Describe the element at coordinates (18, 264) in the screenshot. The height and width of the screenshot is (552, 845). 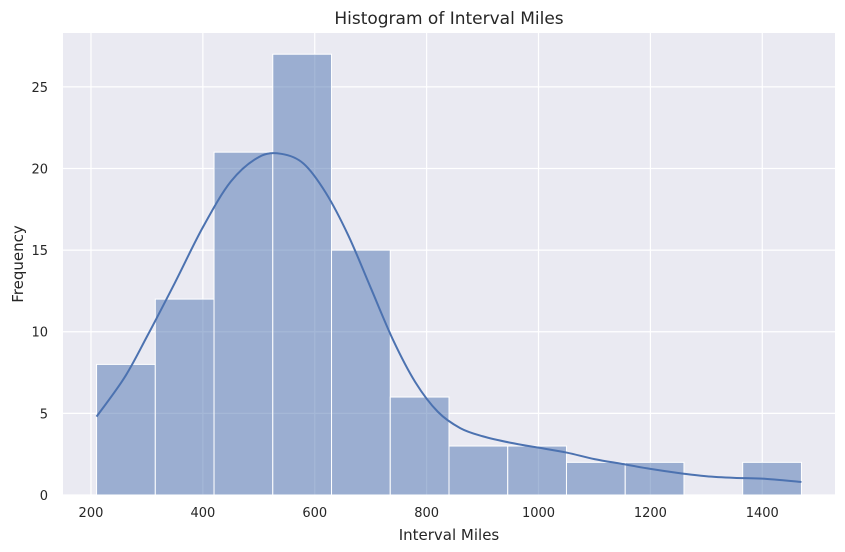
I see `y-axis-label: Frequency` at that location.